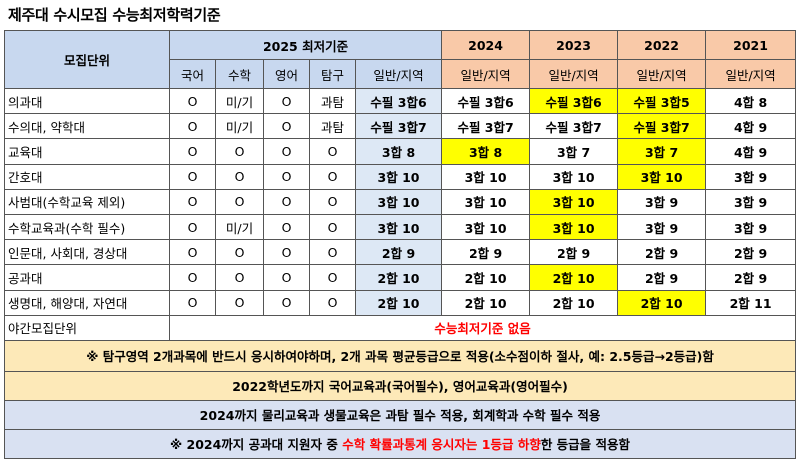 The height and width of the screenshot is (462, 800). I want to click on unit-cell: 교육대, so click(87, 151).